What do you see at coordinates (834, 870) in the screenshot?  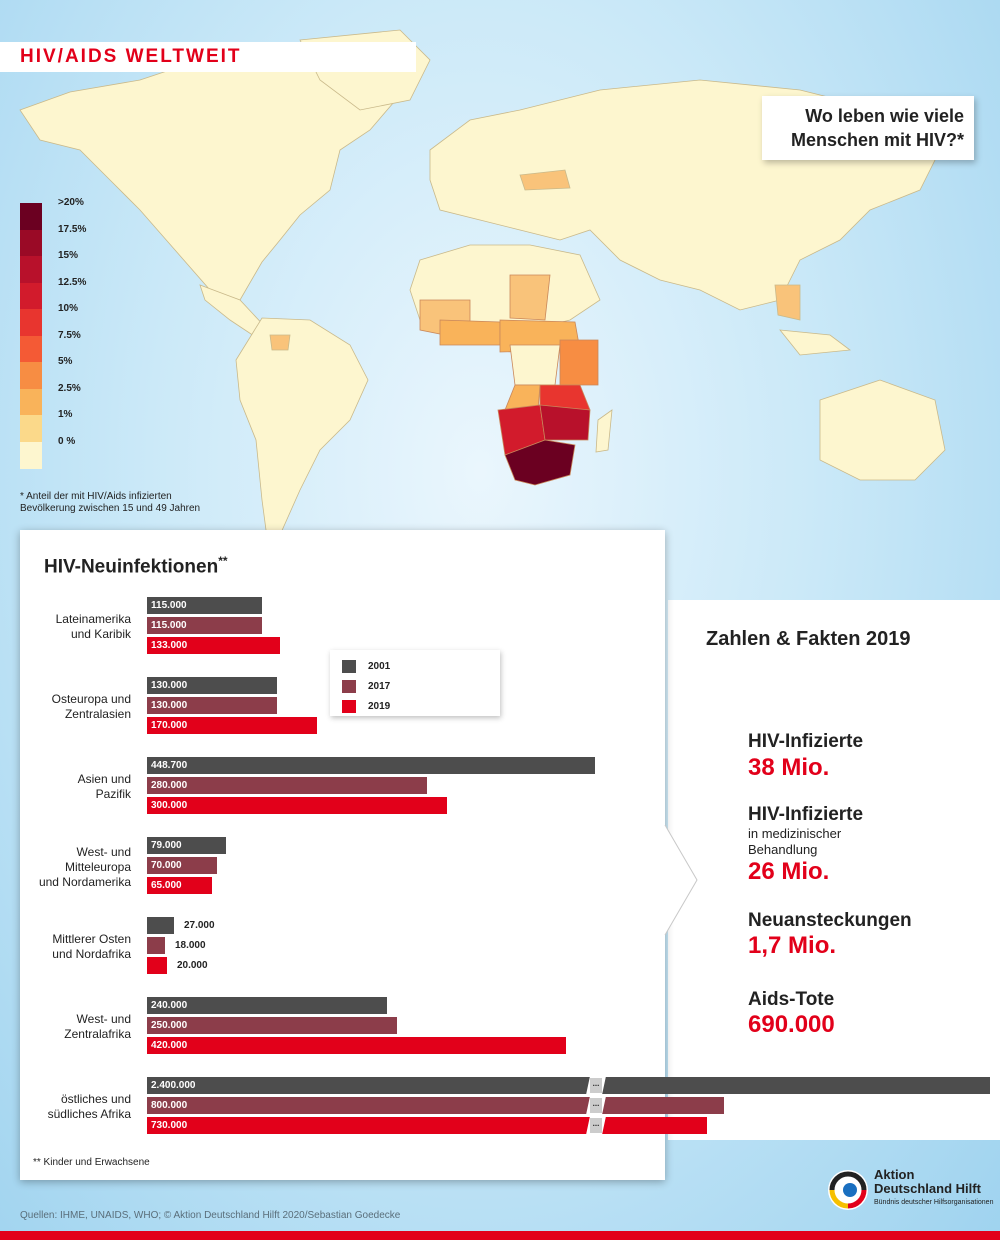 I see `facts-panel` at bounding box center [834, 870].